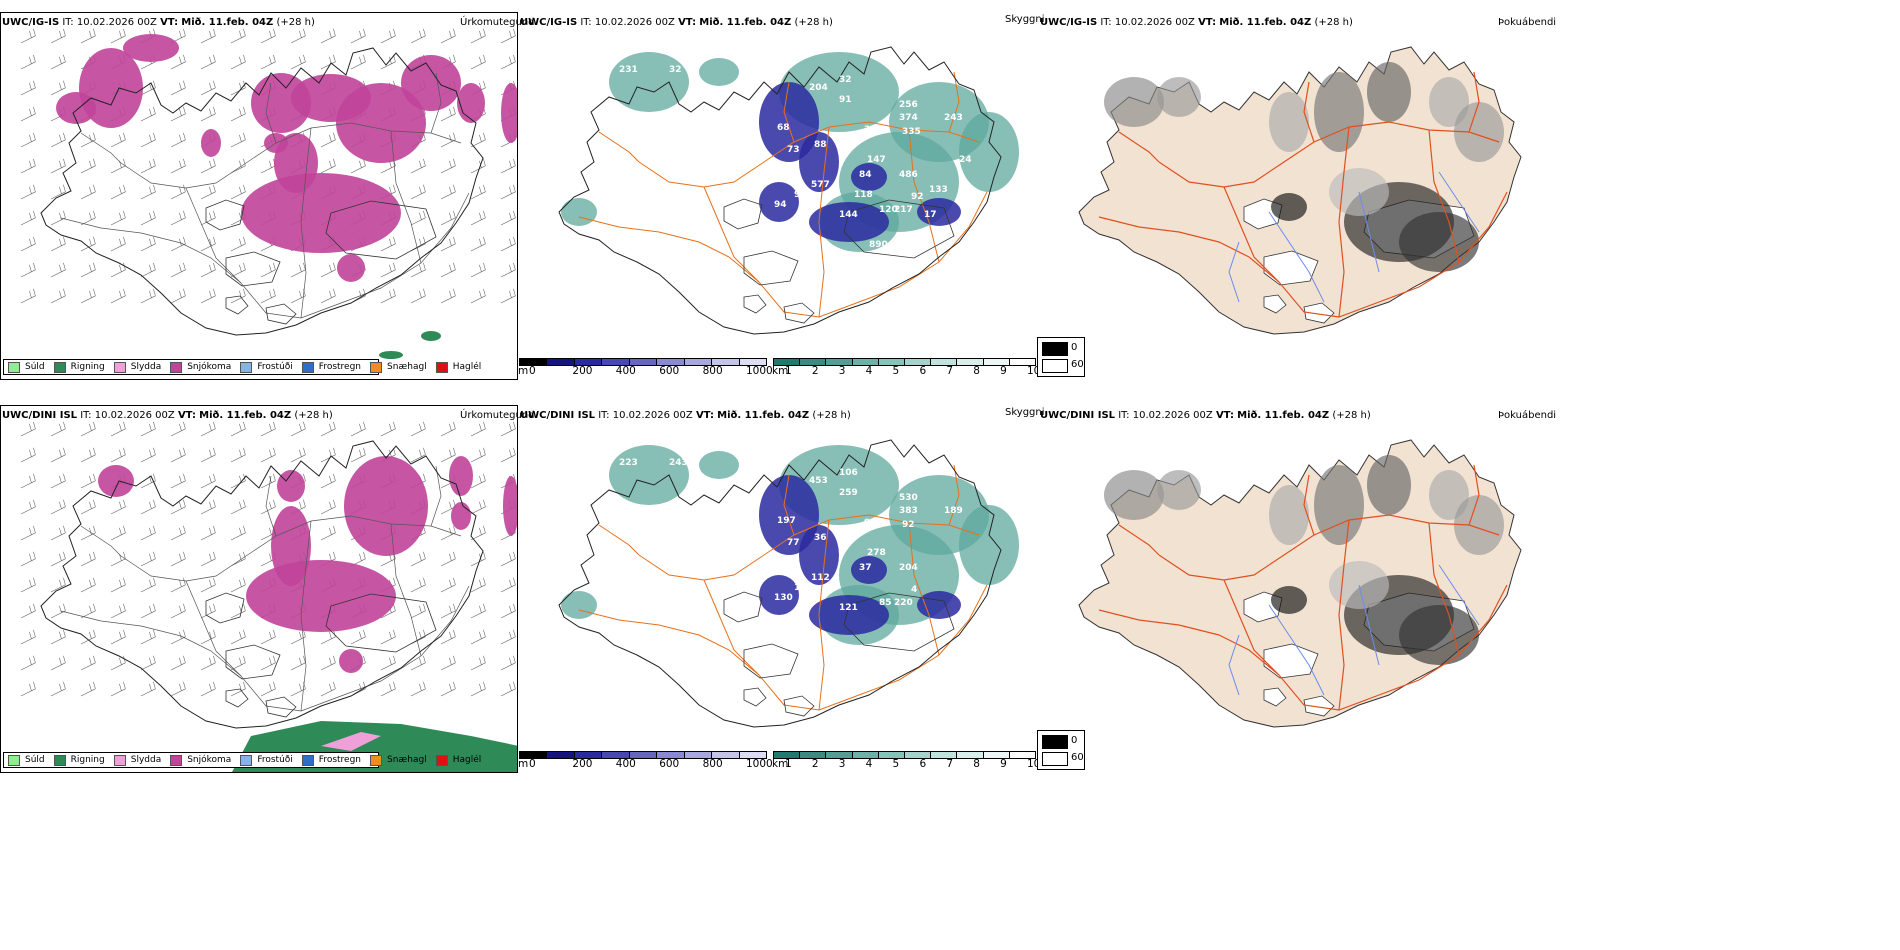 This screenshot has height=950, width=1900. I want to click on fog-legend-swatch, so click(1055, 349).